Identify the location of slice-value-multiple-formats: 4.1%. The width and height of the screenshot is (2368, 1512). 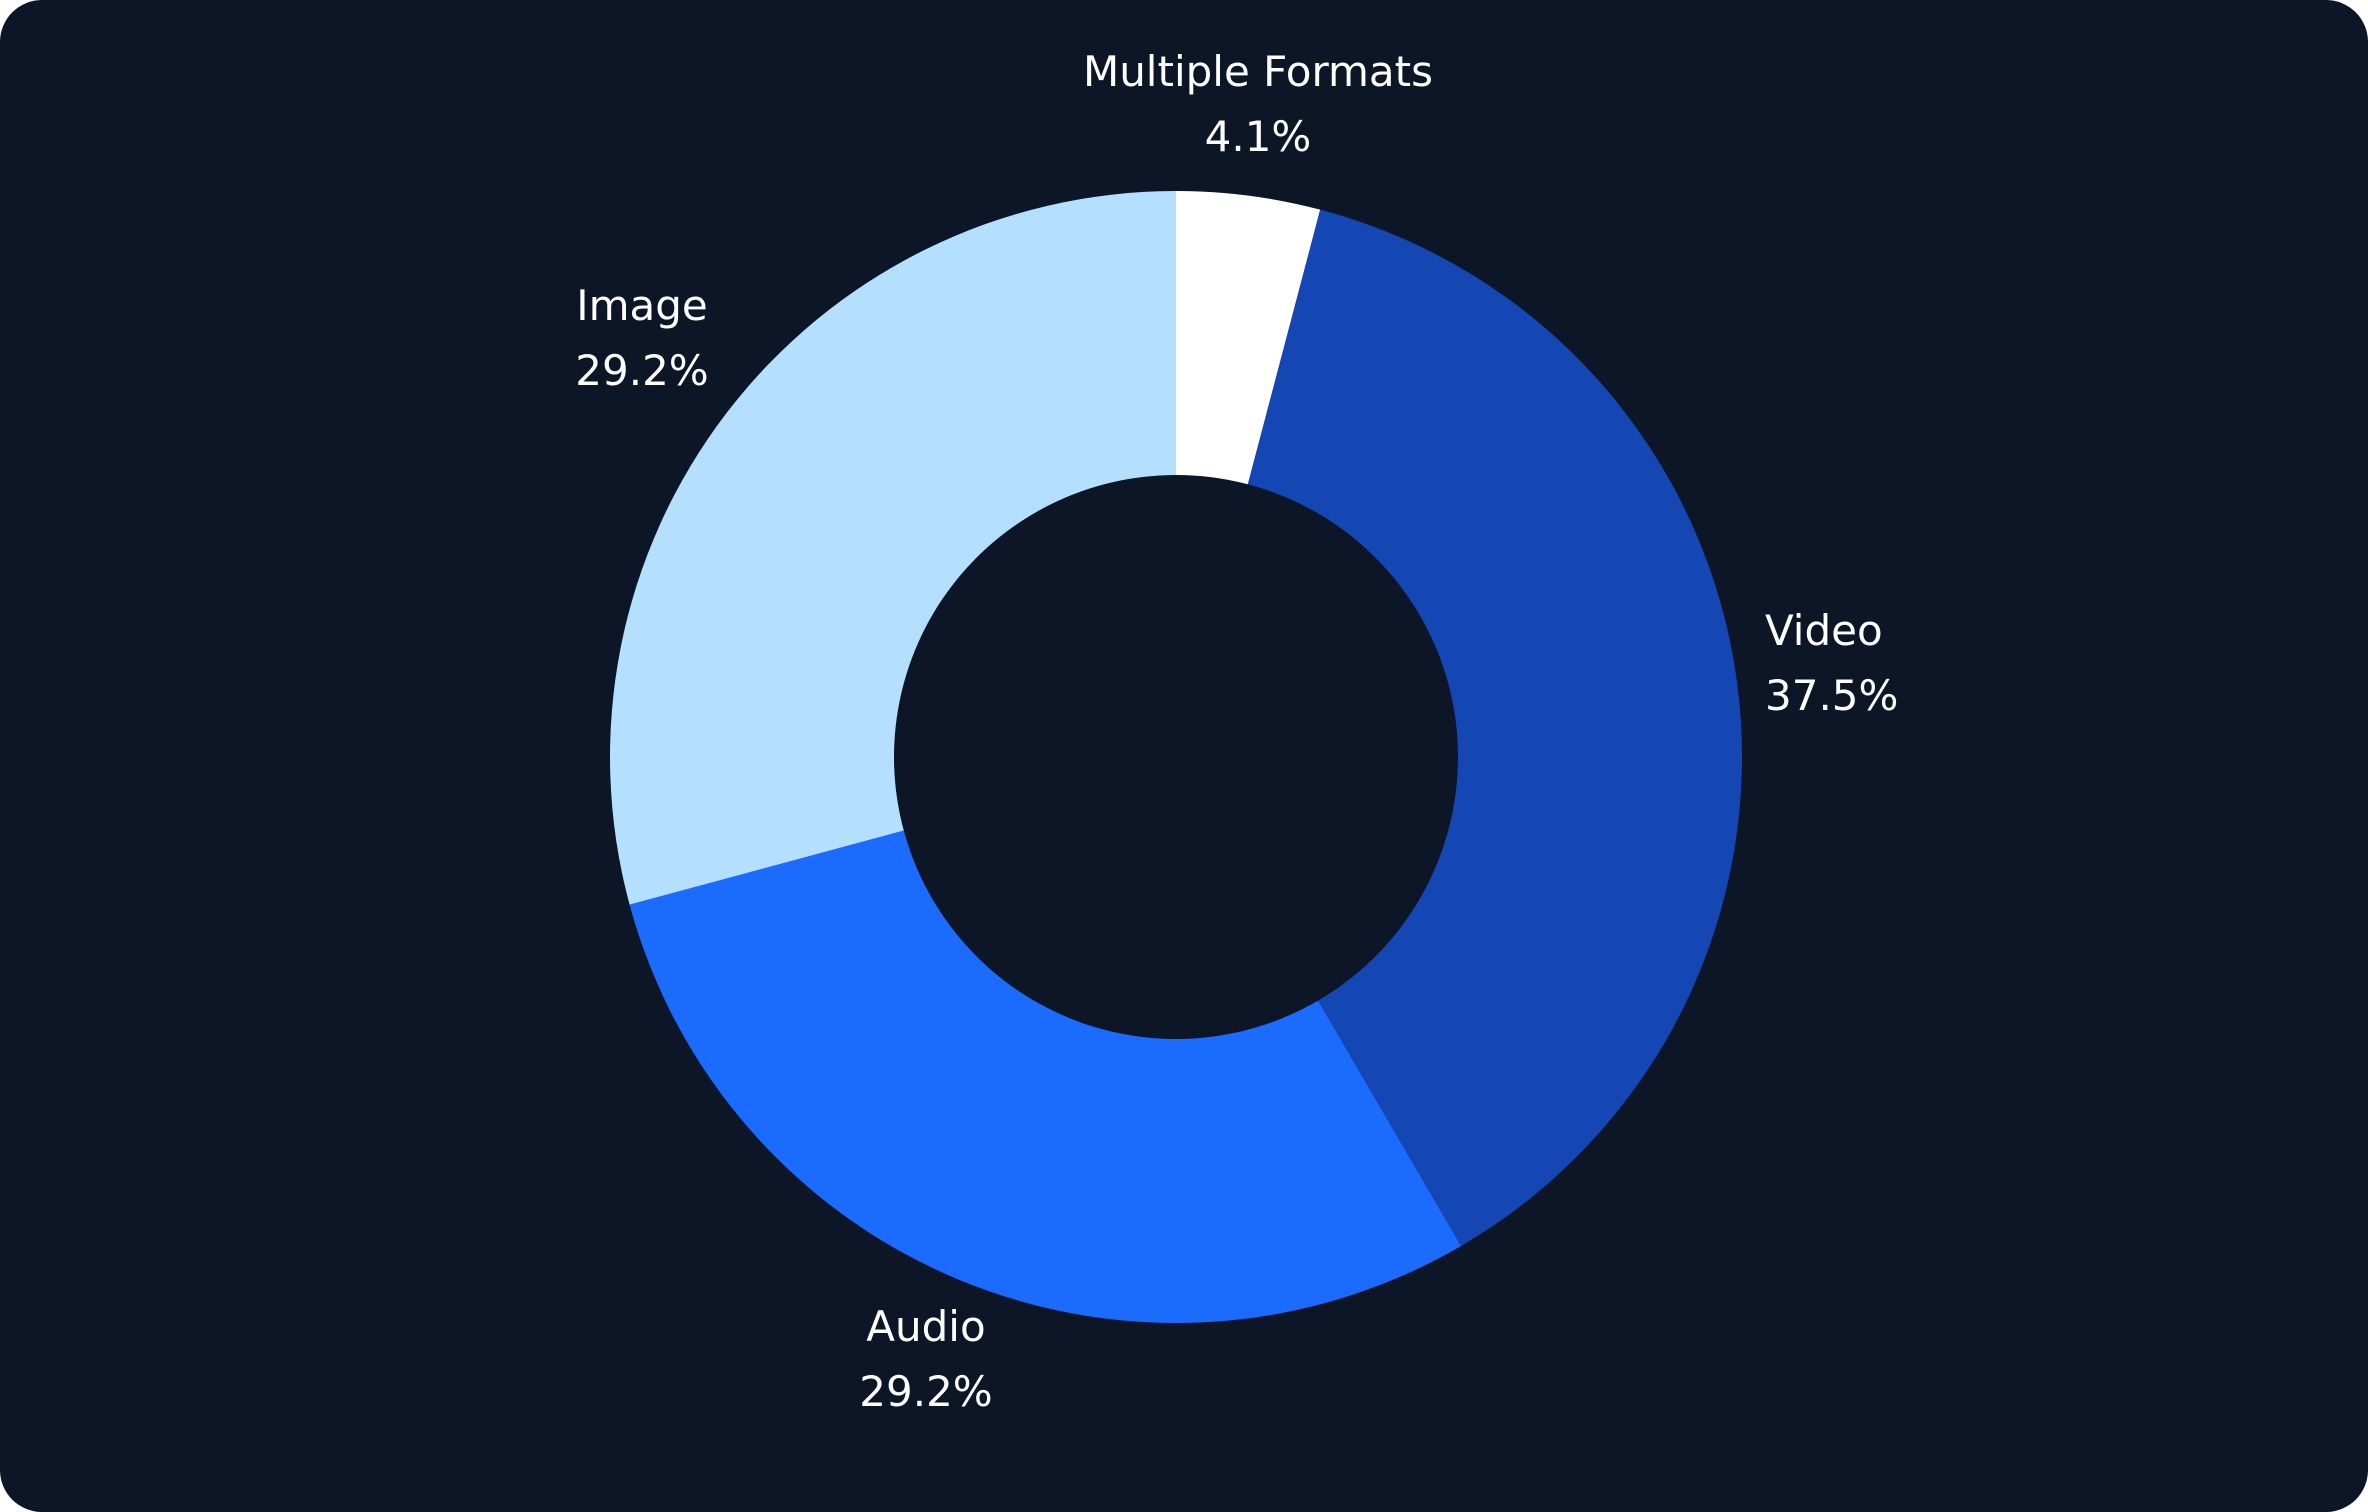
(1258, 136).